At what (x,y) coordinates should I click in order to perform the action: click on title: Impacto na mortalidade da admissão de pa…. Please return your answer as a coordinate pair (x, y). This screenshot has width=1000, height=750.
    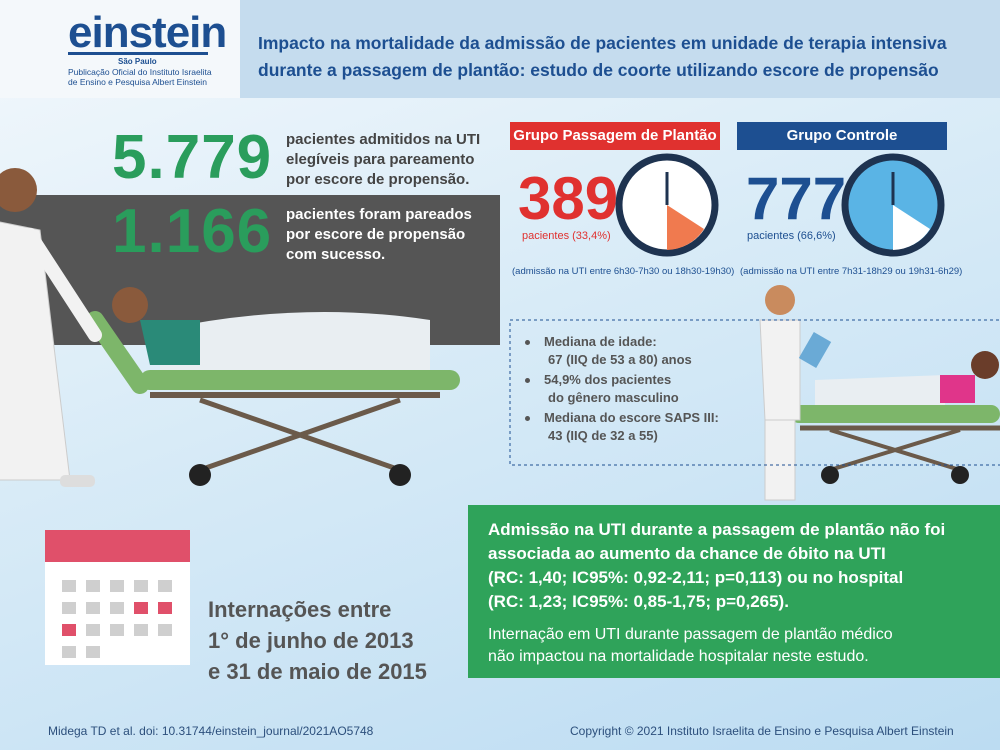
    Looking at the image, I should click on (602, 57).